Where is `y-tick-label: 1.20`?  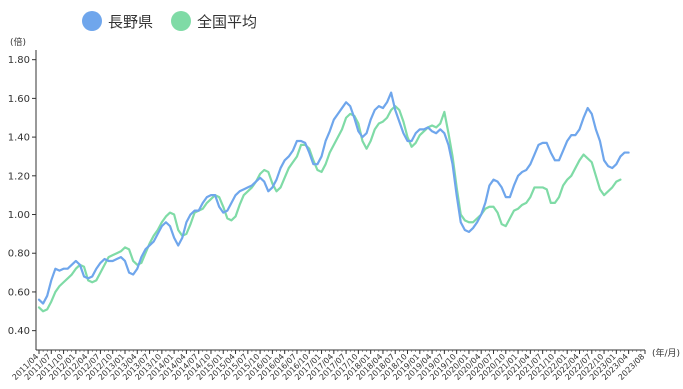 y-tick-label: 1.20 is located at coordinates (19, 176).